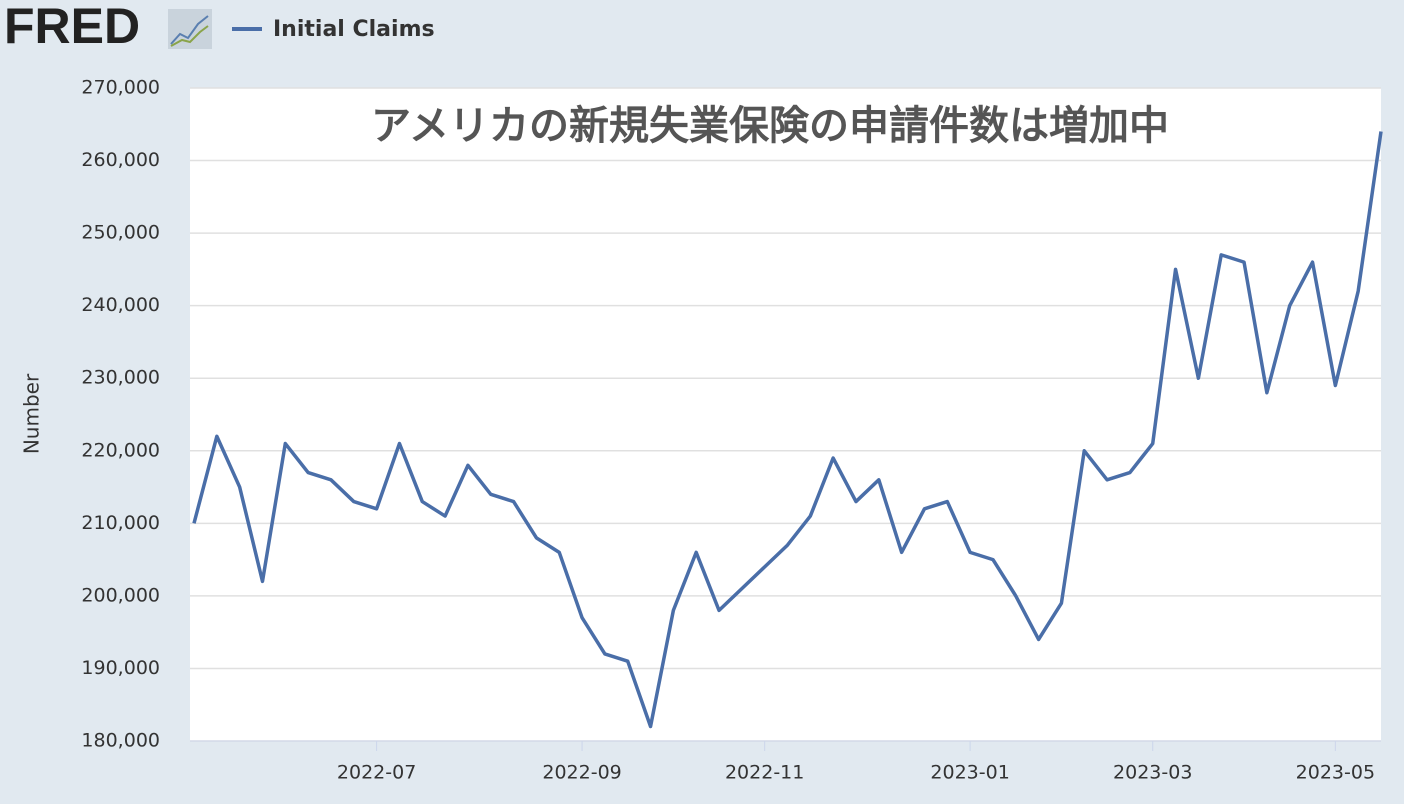  What do you see at coordinates (1152, 773) in the screenshot?
I see `x-tick-label: 2023-03` at bounding box center [1152, 773].